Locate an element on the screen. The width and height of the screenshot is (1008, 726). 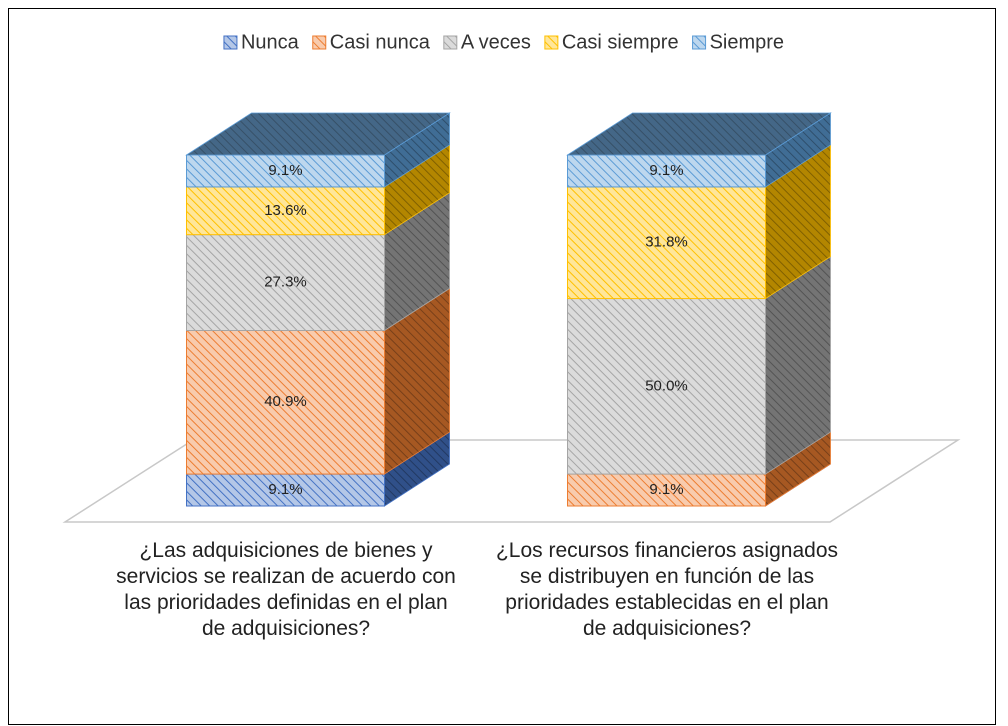
data-label: 13.6% is located at coordinates (285, 210).